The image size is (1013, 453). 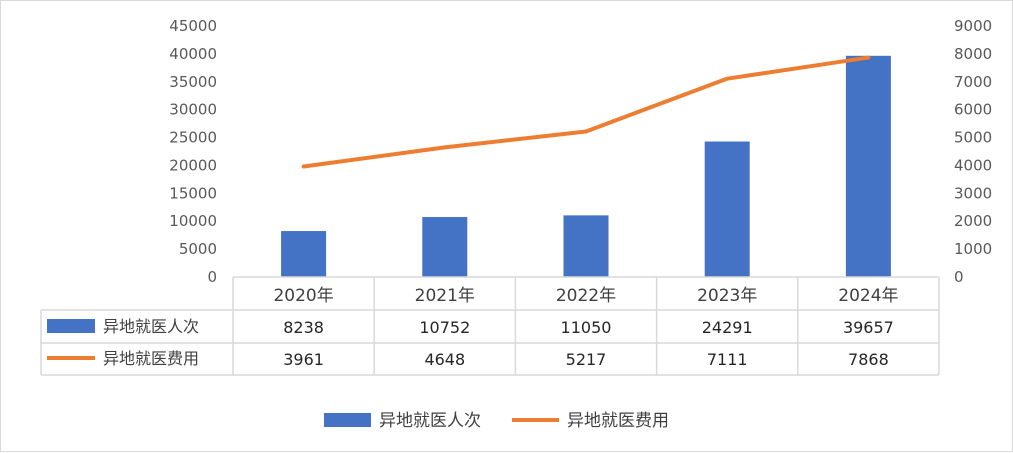 I want to click on table-cell-value: 7868, so click(x=868, y=359).